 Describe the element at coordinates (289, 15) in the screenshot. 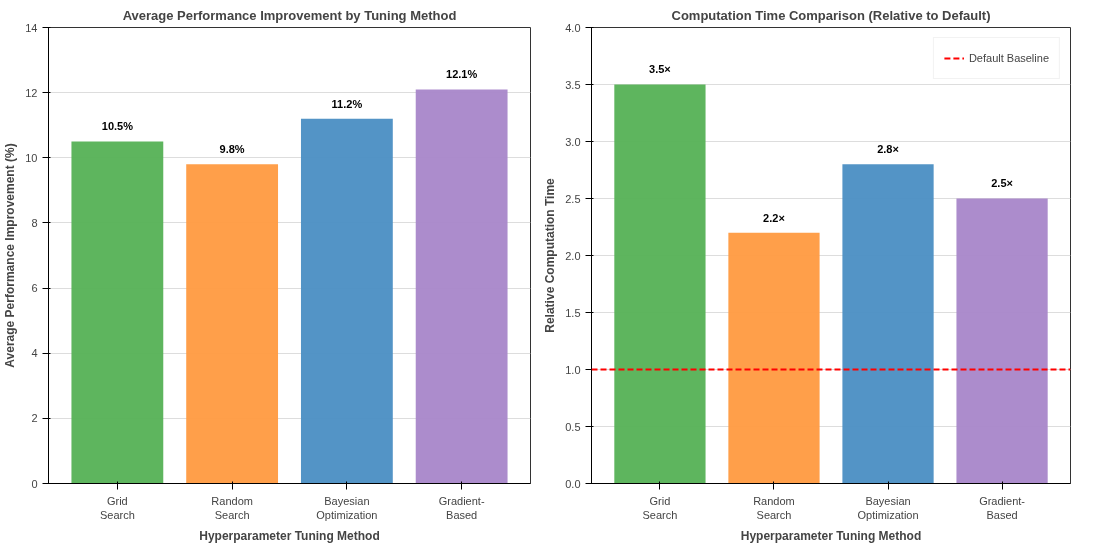

I see `chart-title: Average Performance Improvement by Tuning Method` at that location.